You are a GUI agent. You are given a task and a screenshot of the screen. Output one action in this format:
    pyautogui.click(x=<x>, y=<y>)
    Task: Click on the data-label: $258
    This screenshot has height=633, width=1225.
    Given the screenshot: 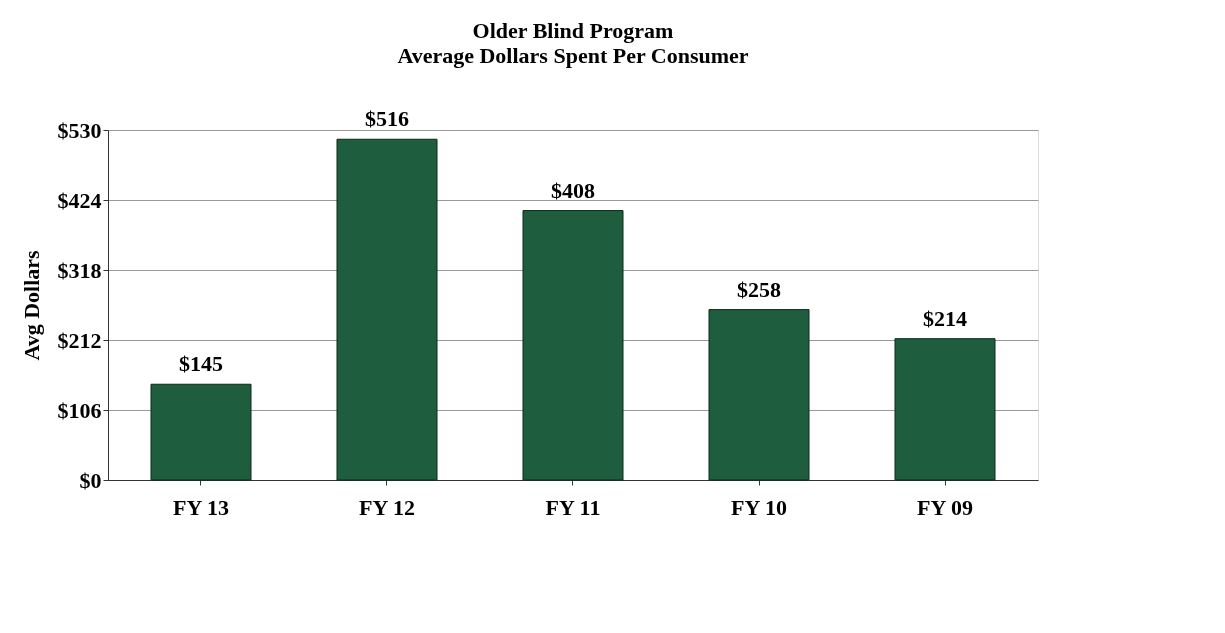 What is the action you would take?
    pyautogui.click(x=759, y=289)
    